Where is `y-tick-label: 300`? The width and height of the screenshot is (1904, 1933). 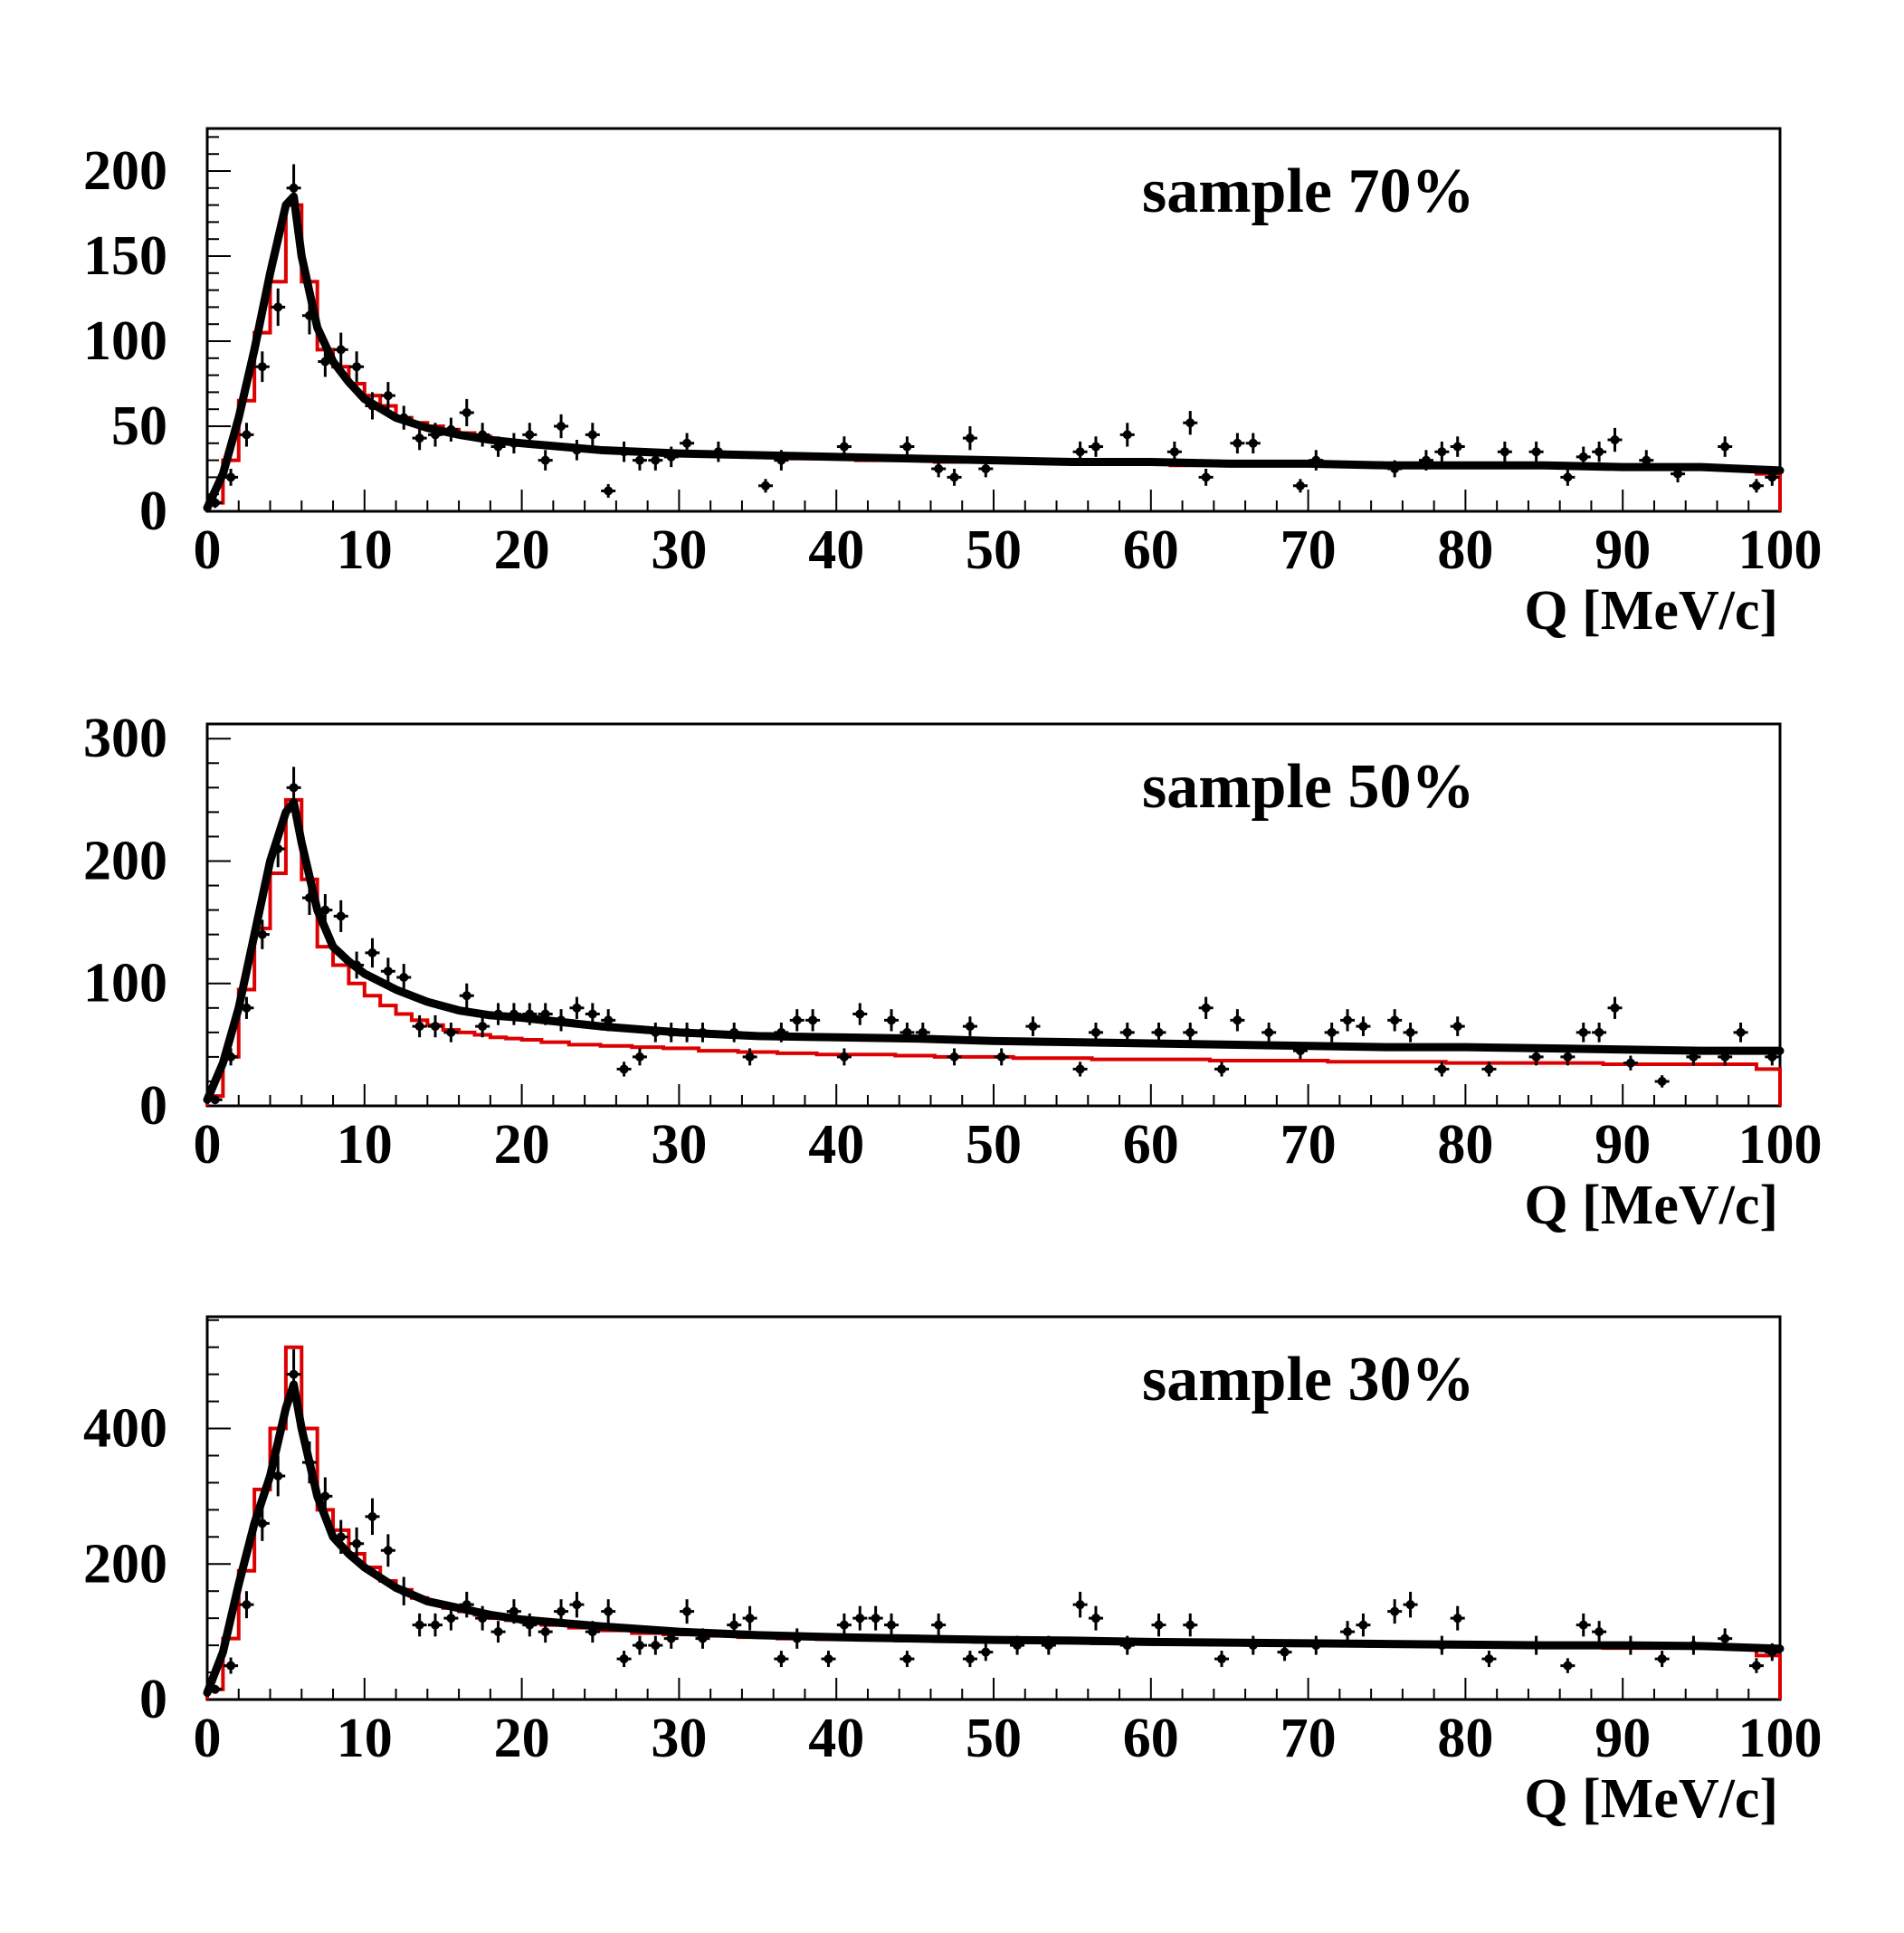 y-tick-label: 300 is located at coordinates (125, 738).